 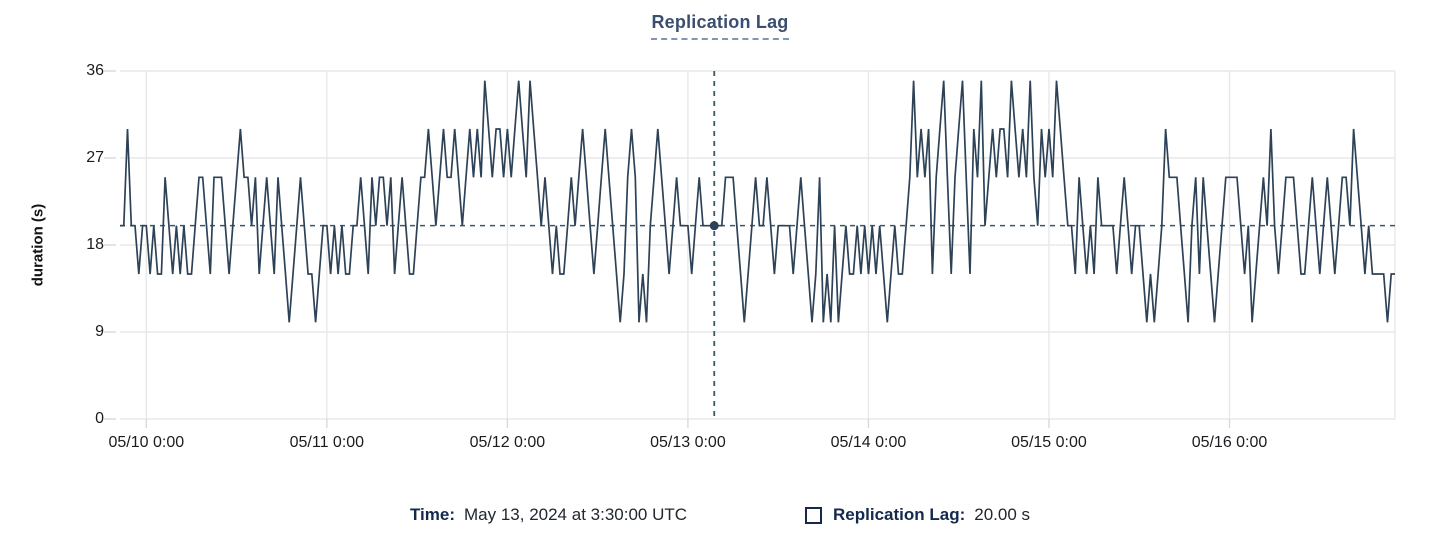 What do you see at coordinates (99, 418) in the screenshot?
I see `y-tick-label: 0` at bounding box center [99, 418].